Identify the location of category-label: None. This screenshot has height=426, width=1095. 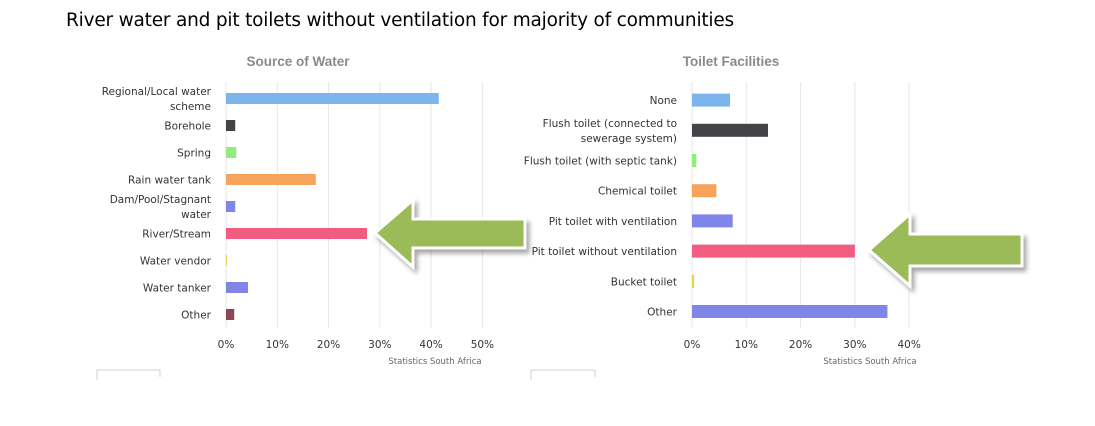
(663, 101).